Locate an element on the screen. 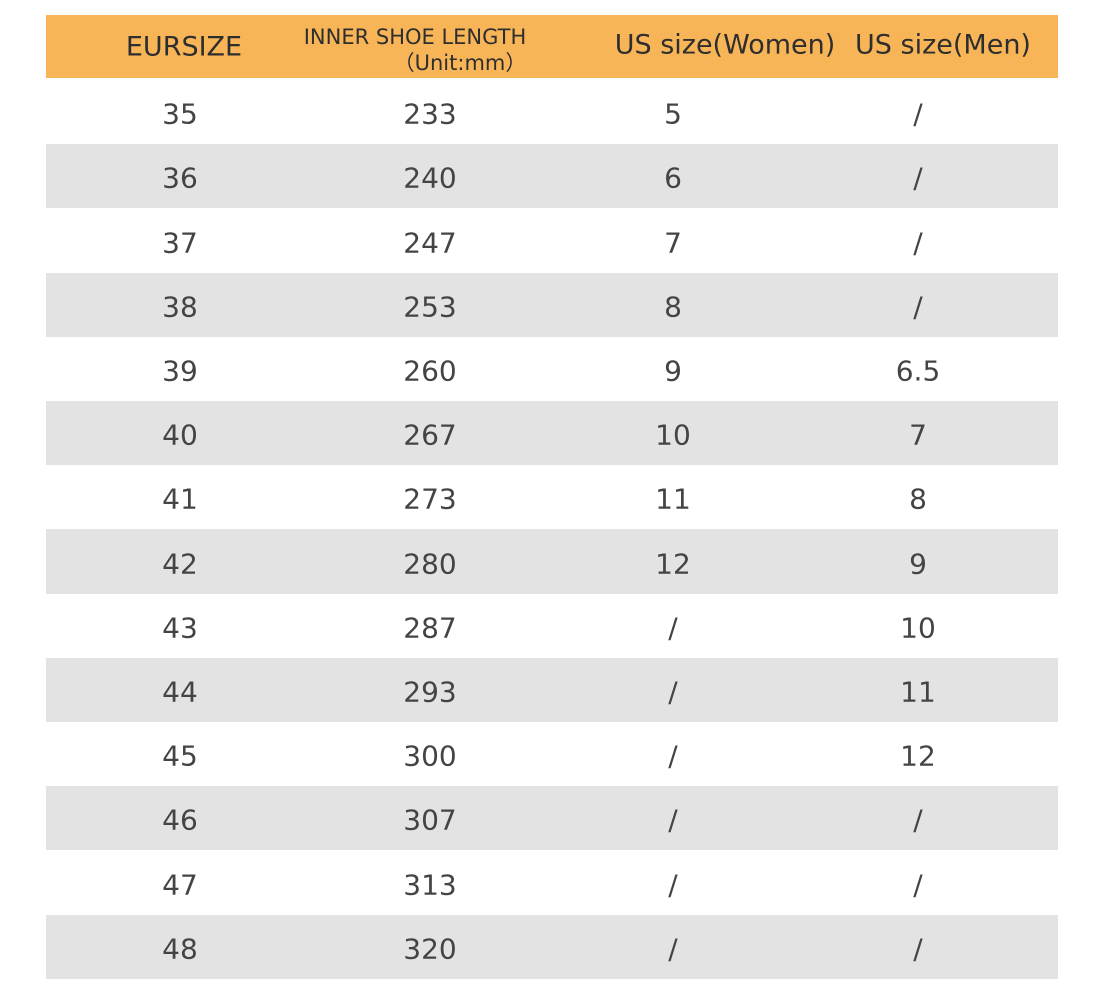  table-cell: 45 is located at coordinates (180, 756).